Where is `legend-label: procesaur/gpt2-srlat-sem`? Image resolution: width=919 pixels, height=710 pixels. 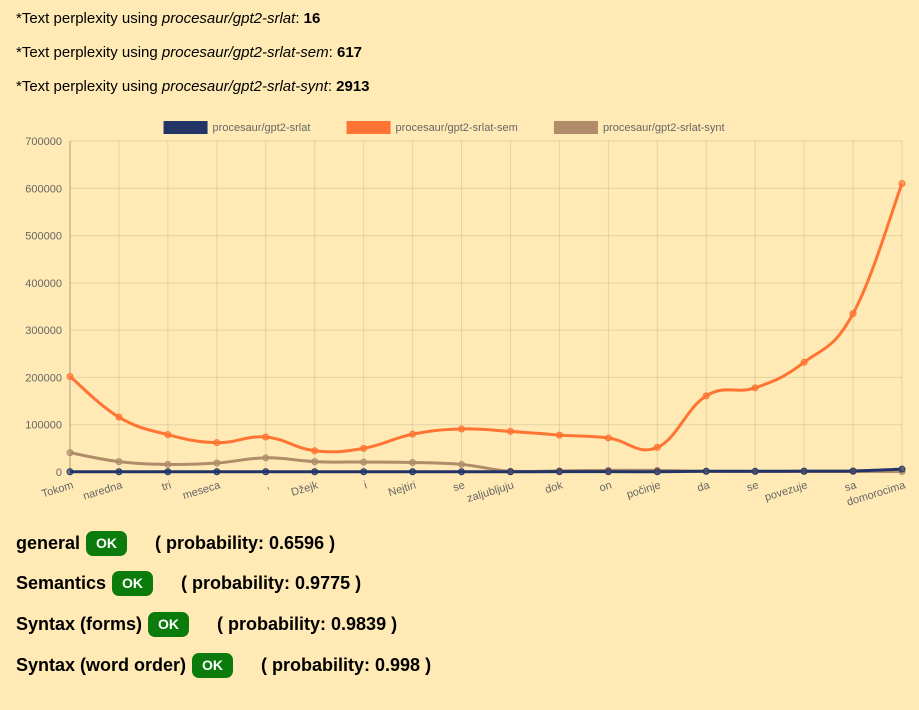
legend-label: procesaur/gpt2-srlat-sem is located at coordinates (457, 128).